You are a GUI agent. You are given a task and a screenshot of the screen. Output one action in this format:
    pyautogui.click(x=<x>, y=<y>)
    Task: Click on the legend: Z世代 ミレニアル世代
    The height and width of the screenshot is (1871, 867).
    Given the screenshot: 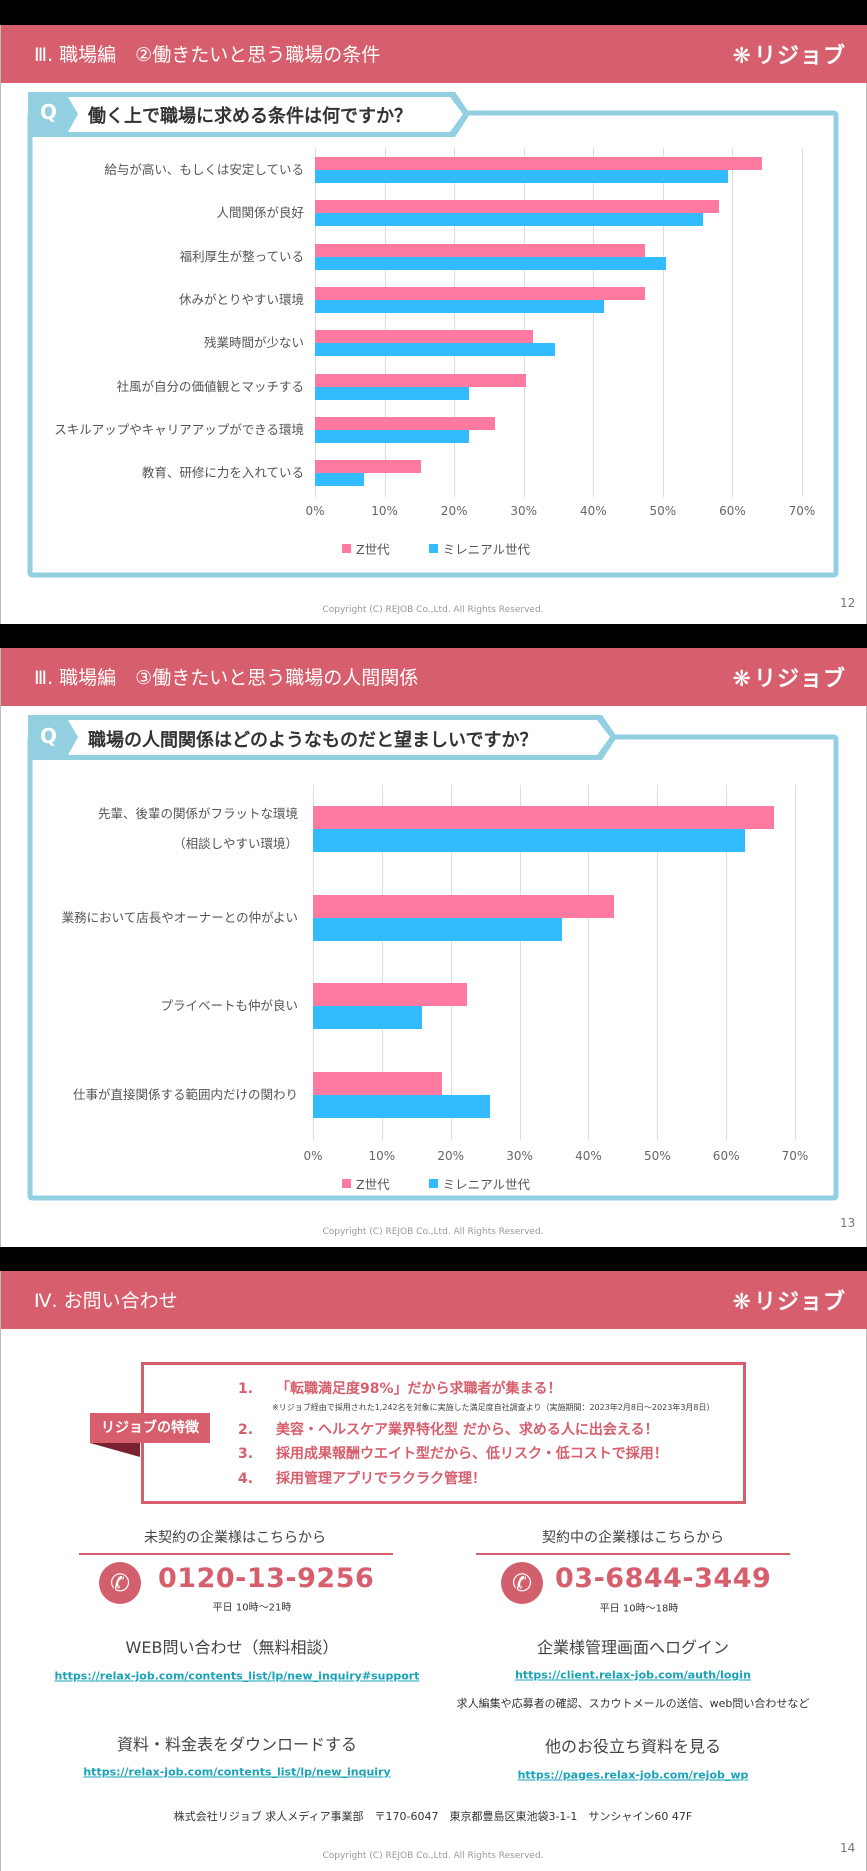 What is the action you would take?
    pyautogui.click(x=436, y=1183)
    